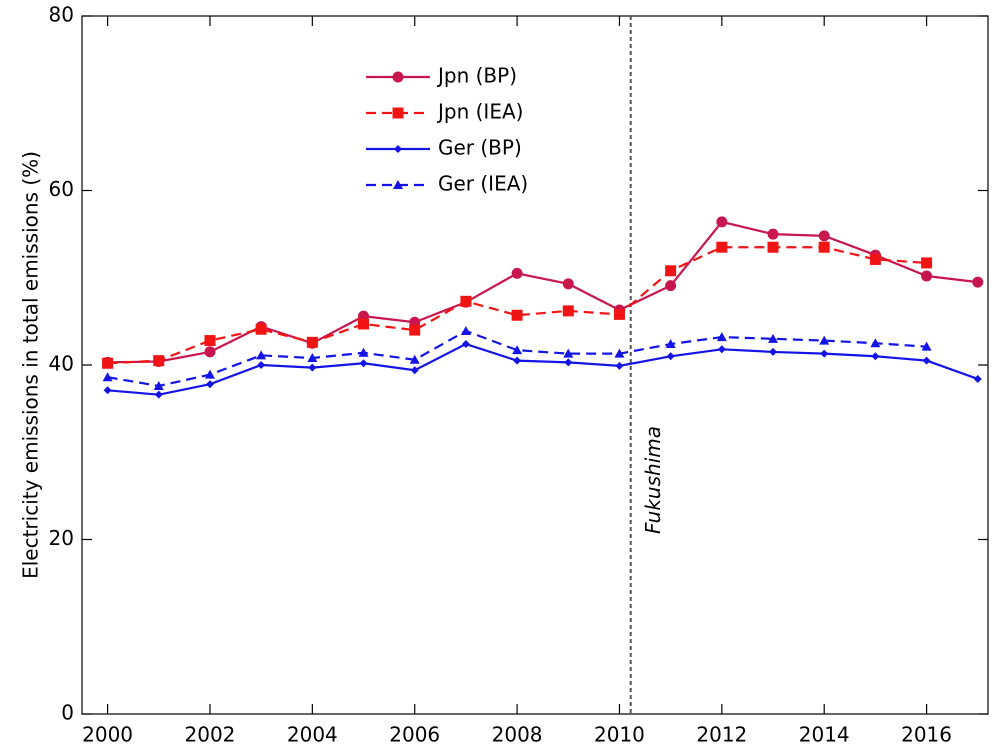  I want to click on x-tick-label: 2016, so click(926, 735).